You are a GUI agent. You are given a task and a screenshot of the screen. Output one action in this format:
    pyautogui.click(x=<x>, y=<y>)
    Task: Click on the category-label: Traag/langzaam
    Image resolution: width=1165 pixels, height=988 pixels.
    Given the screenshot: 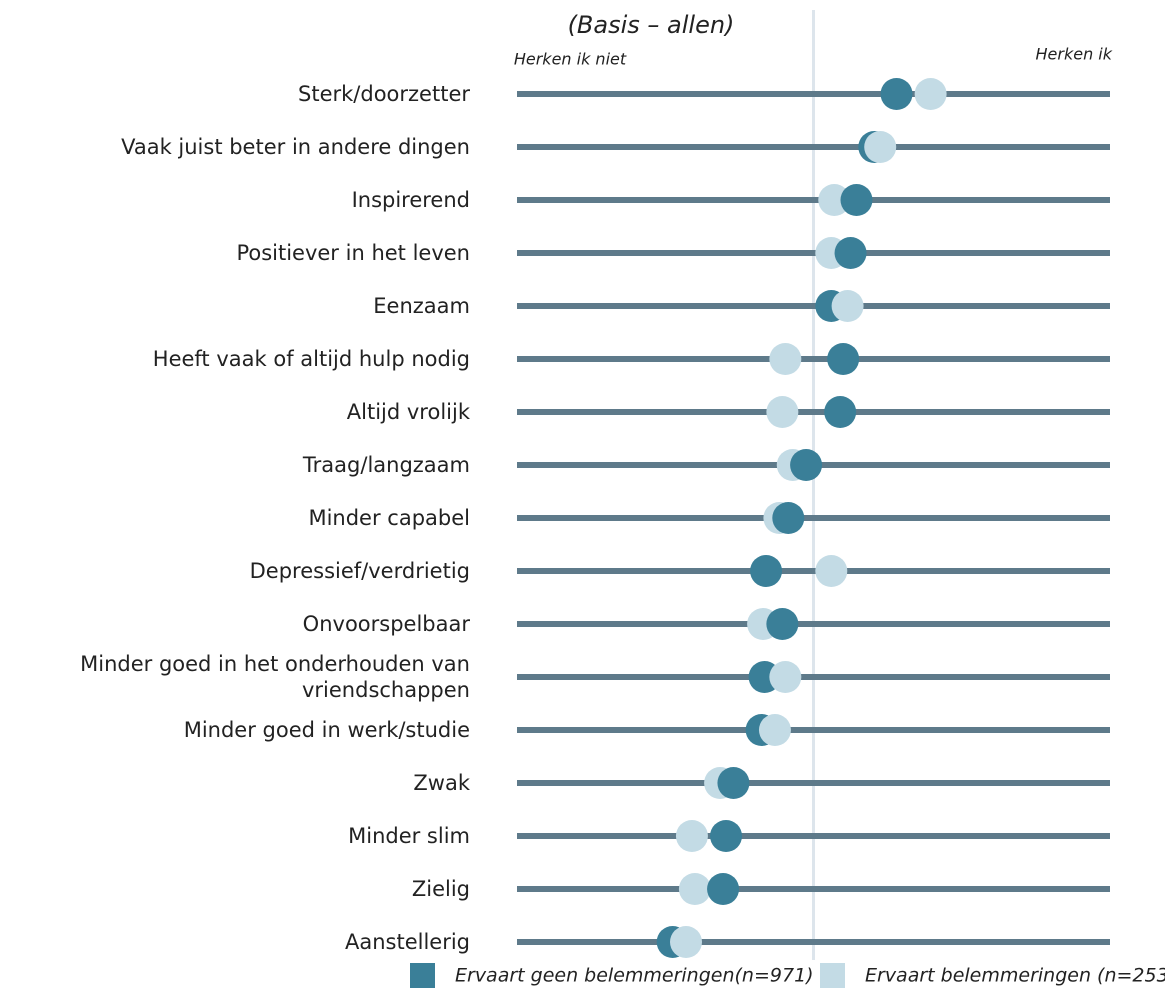 What is the action you would take?
    pyautogui.click(x=386, y=465)
    